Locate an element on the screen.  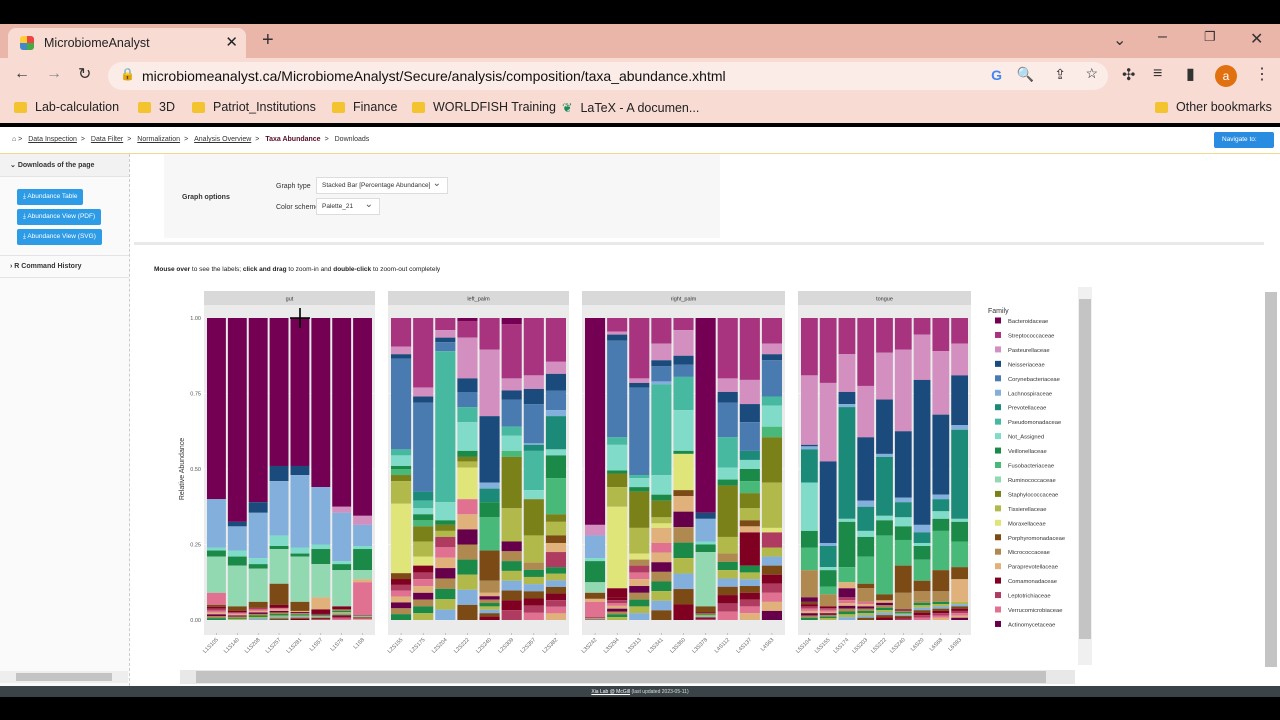
x-tick-label: L4S137 is located at coordinates (745, 646).